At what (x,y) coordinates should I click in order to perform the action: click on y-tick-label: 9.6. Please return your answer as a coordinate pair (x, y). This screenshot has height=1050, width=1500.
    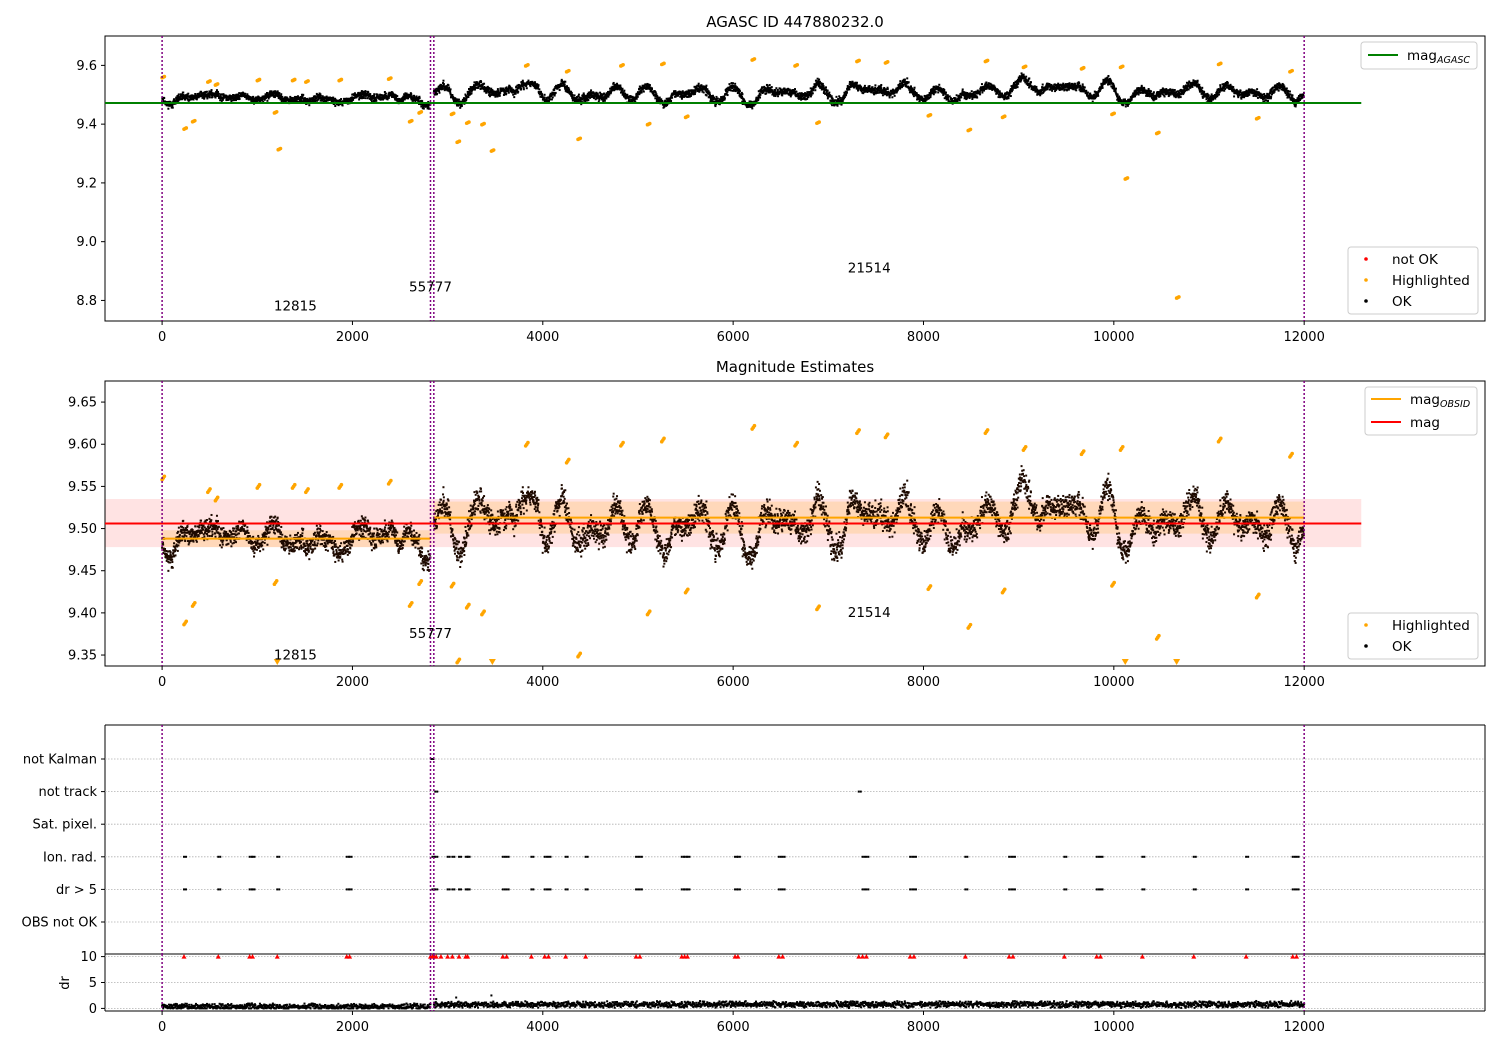
    Looking at the image, I should click on (86, 66).